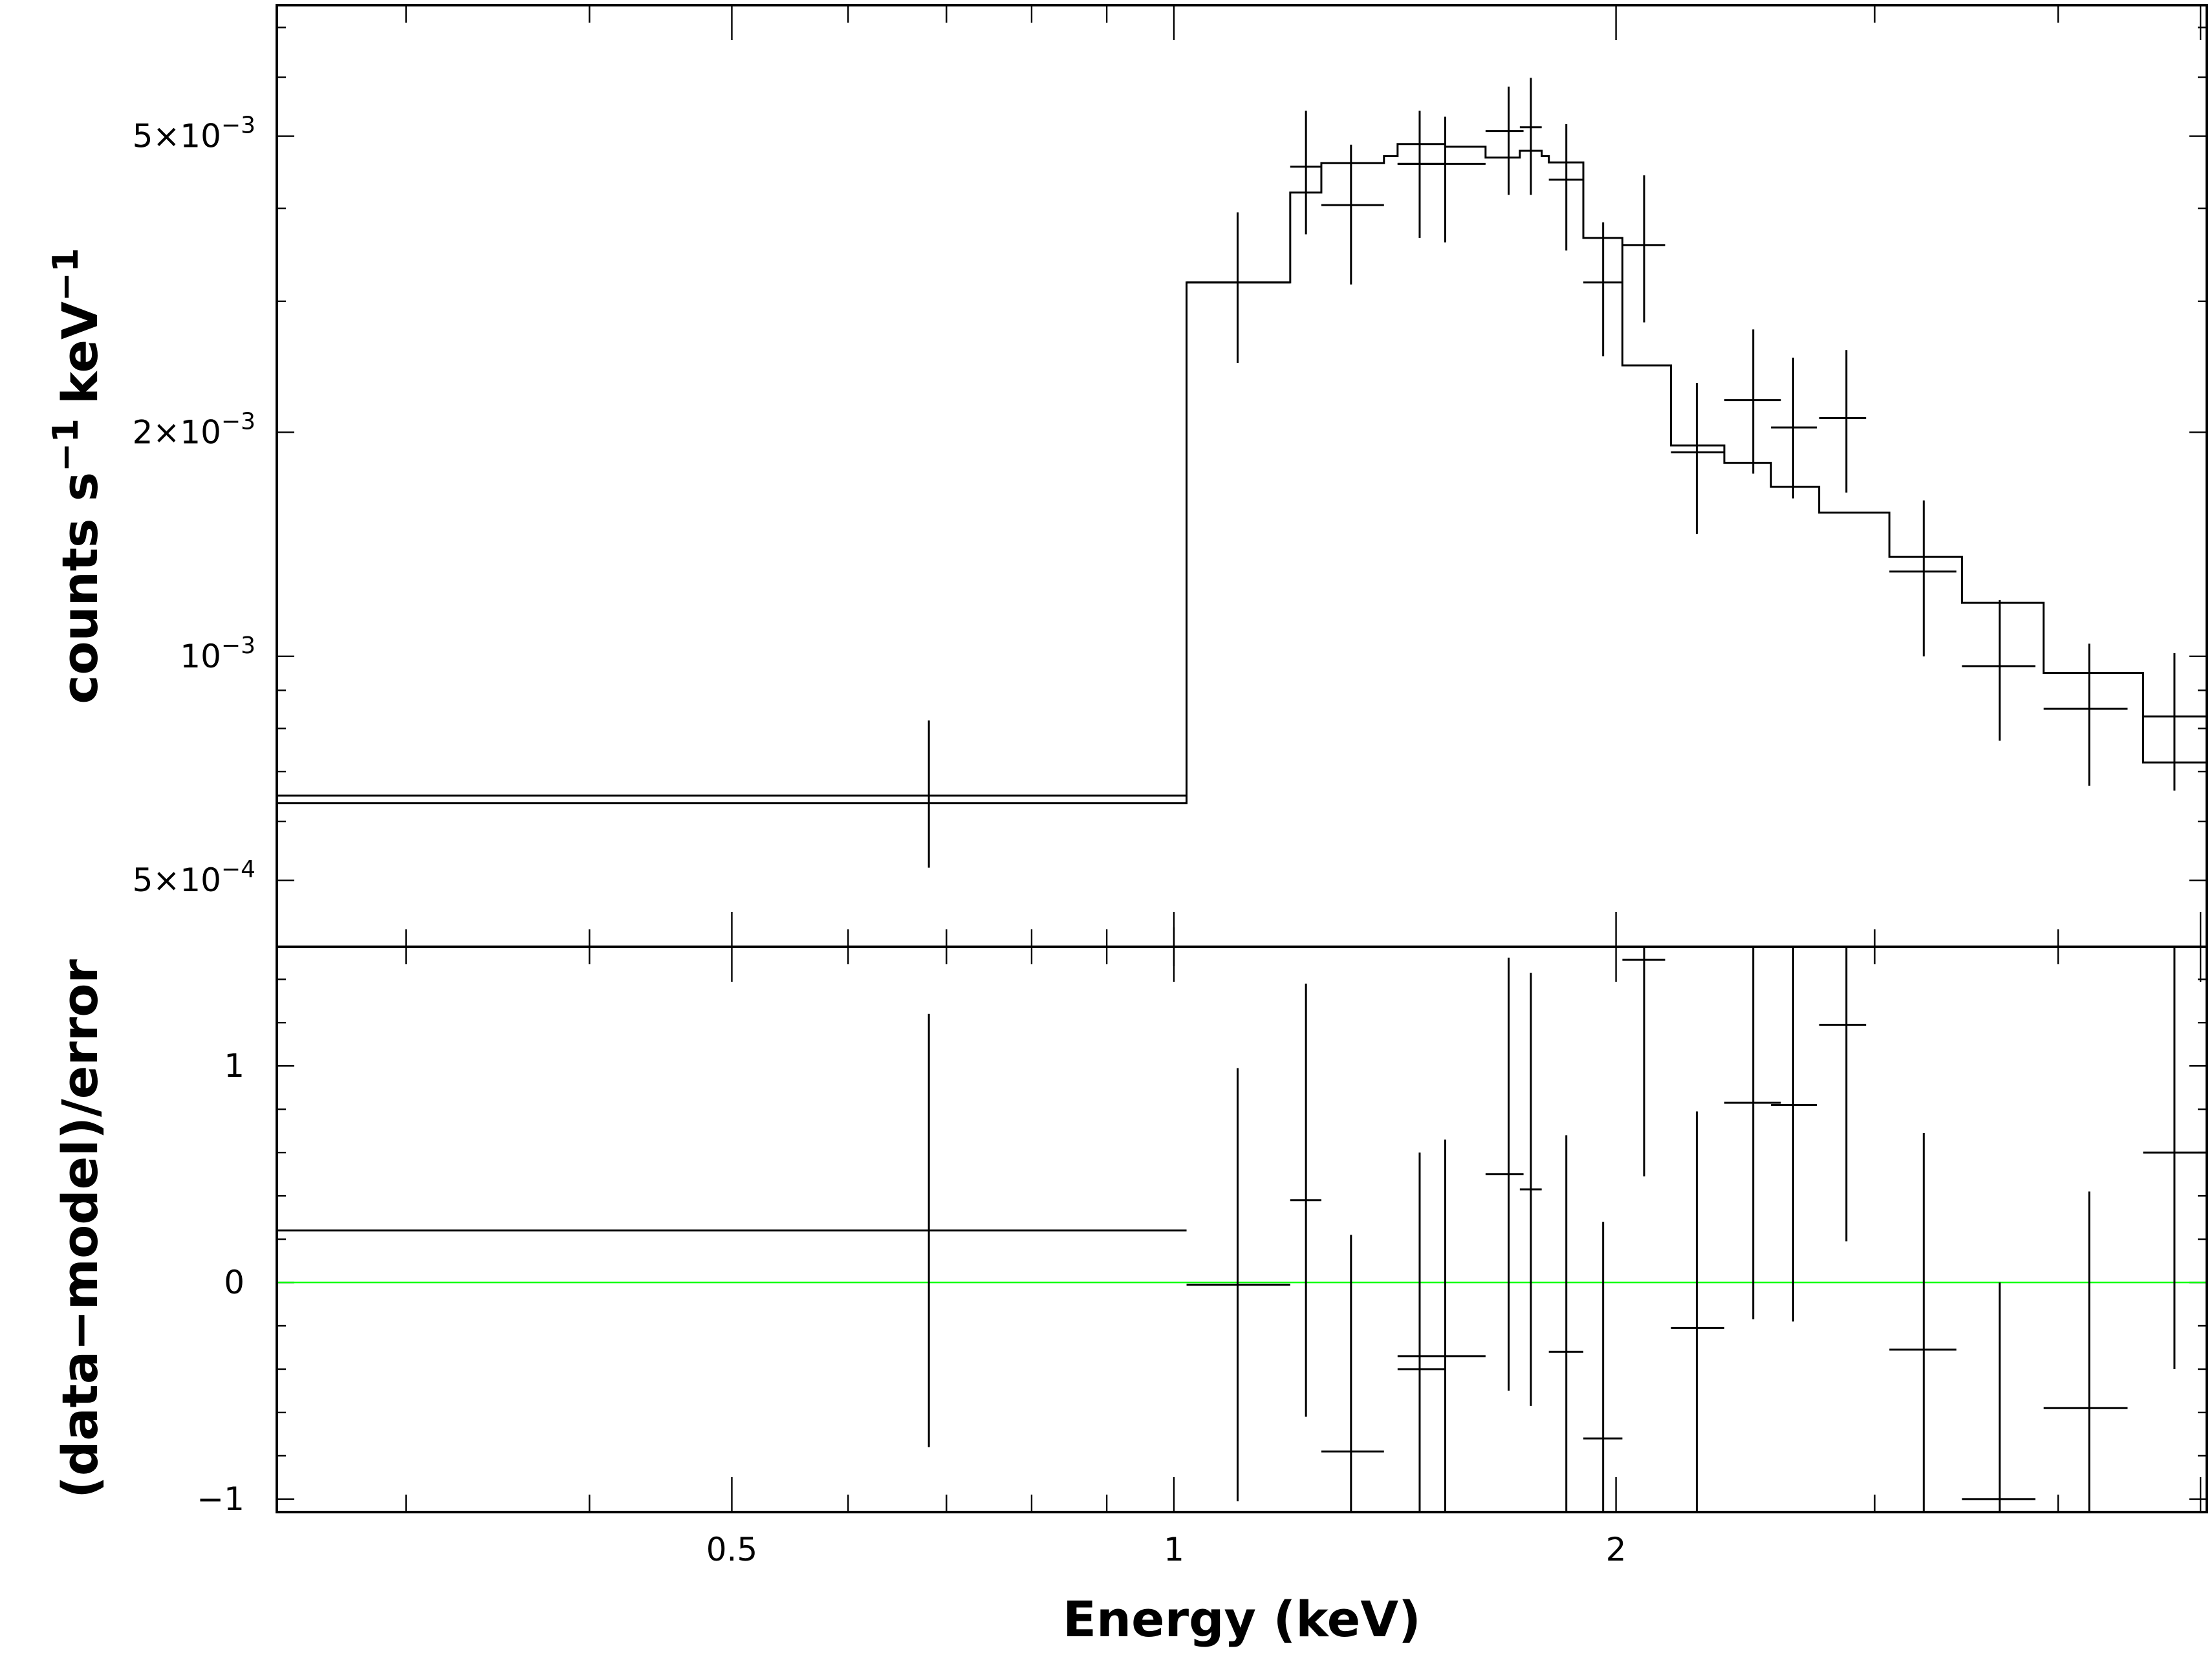 Image resolution: width=2212 pixels, height=1655 pixels. I want to click on x-axis-title: Energy (keV), so click(1242, 1619).